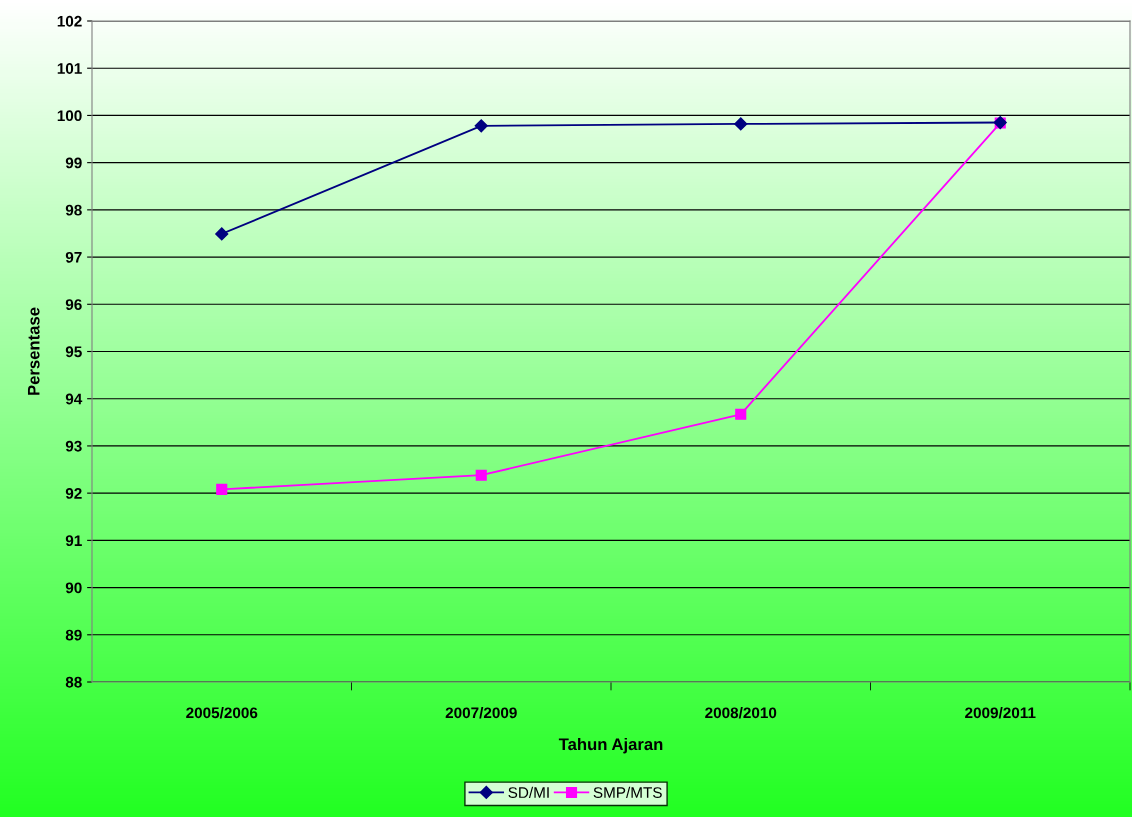 This screenshot has height=817, width=1132. What do you see at coordinates (741, 713) in the screenshot?
I see `x-tick-label: 2008/2010` at bounding box center [741, 713].